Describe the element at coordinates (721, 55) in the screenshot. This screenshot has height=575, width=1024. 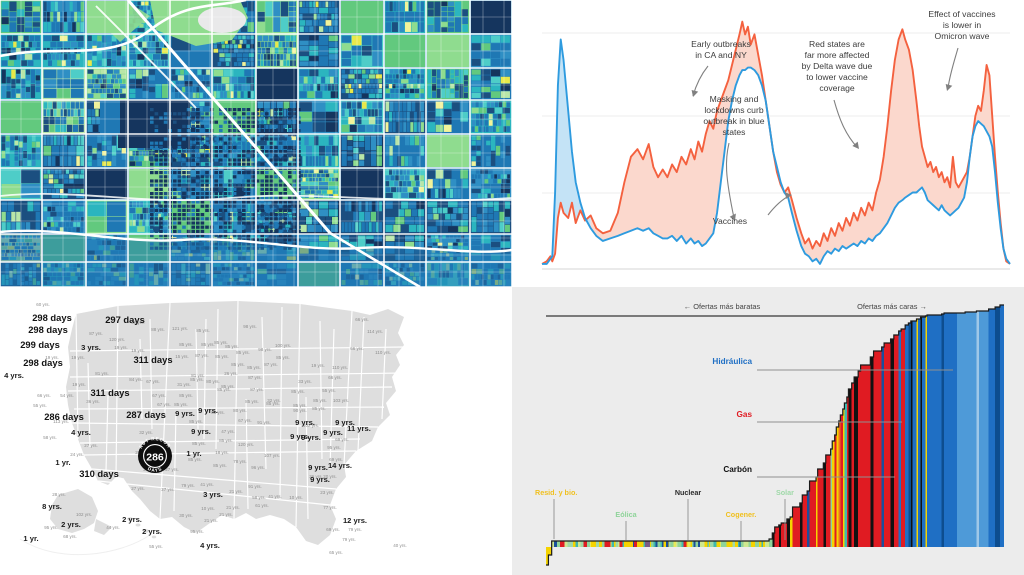
I see `svg-text: in CA and NY` at that location.